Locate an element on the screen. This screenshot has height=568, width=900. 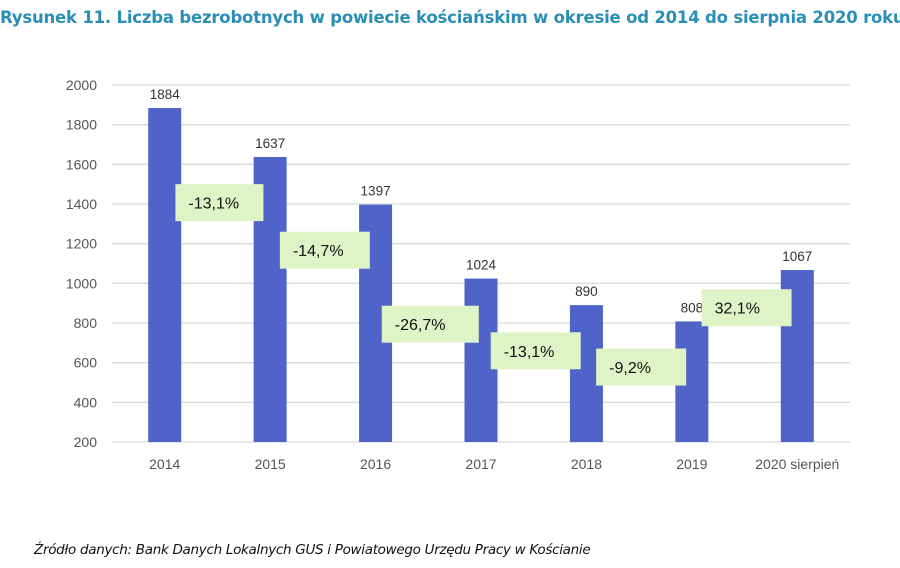
x-axis-ticks: 2014 2015 2016 2017 2018 2019 2020 sierpień is located at coordinates (494, 464).